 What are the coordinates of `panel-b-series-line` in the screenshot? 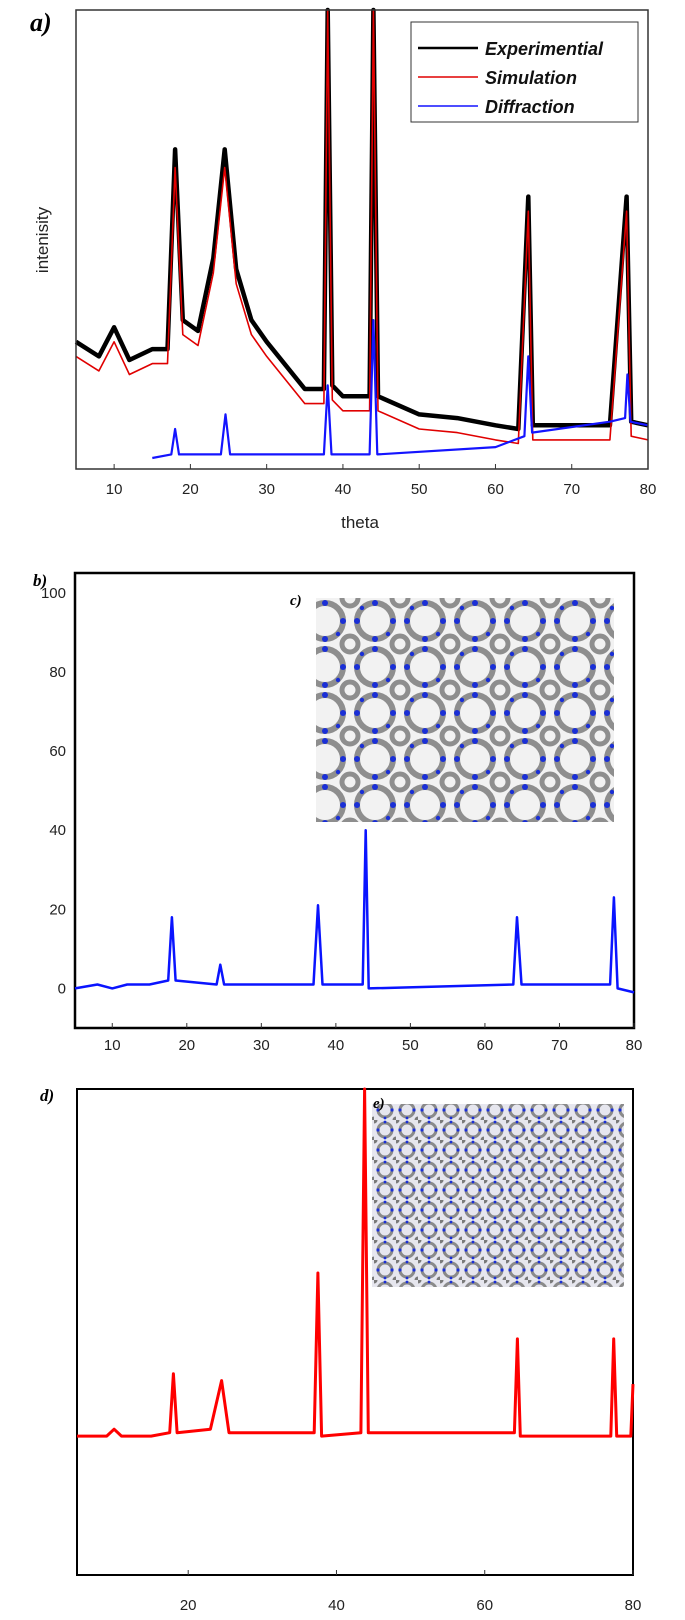 It's located at (354, 911).